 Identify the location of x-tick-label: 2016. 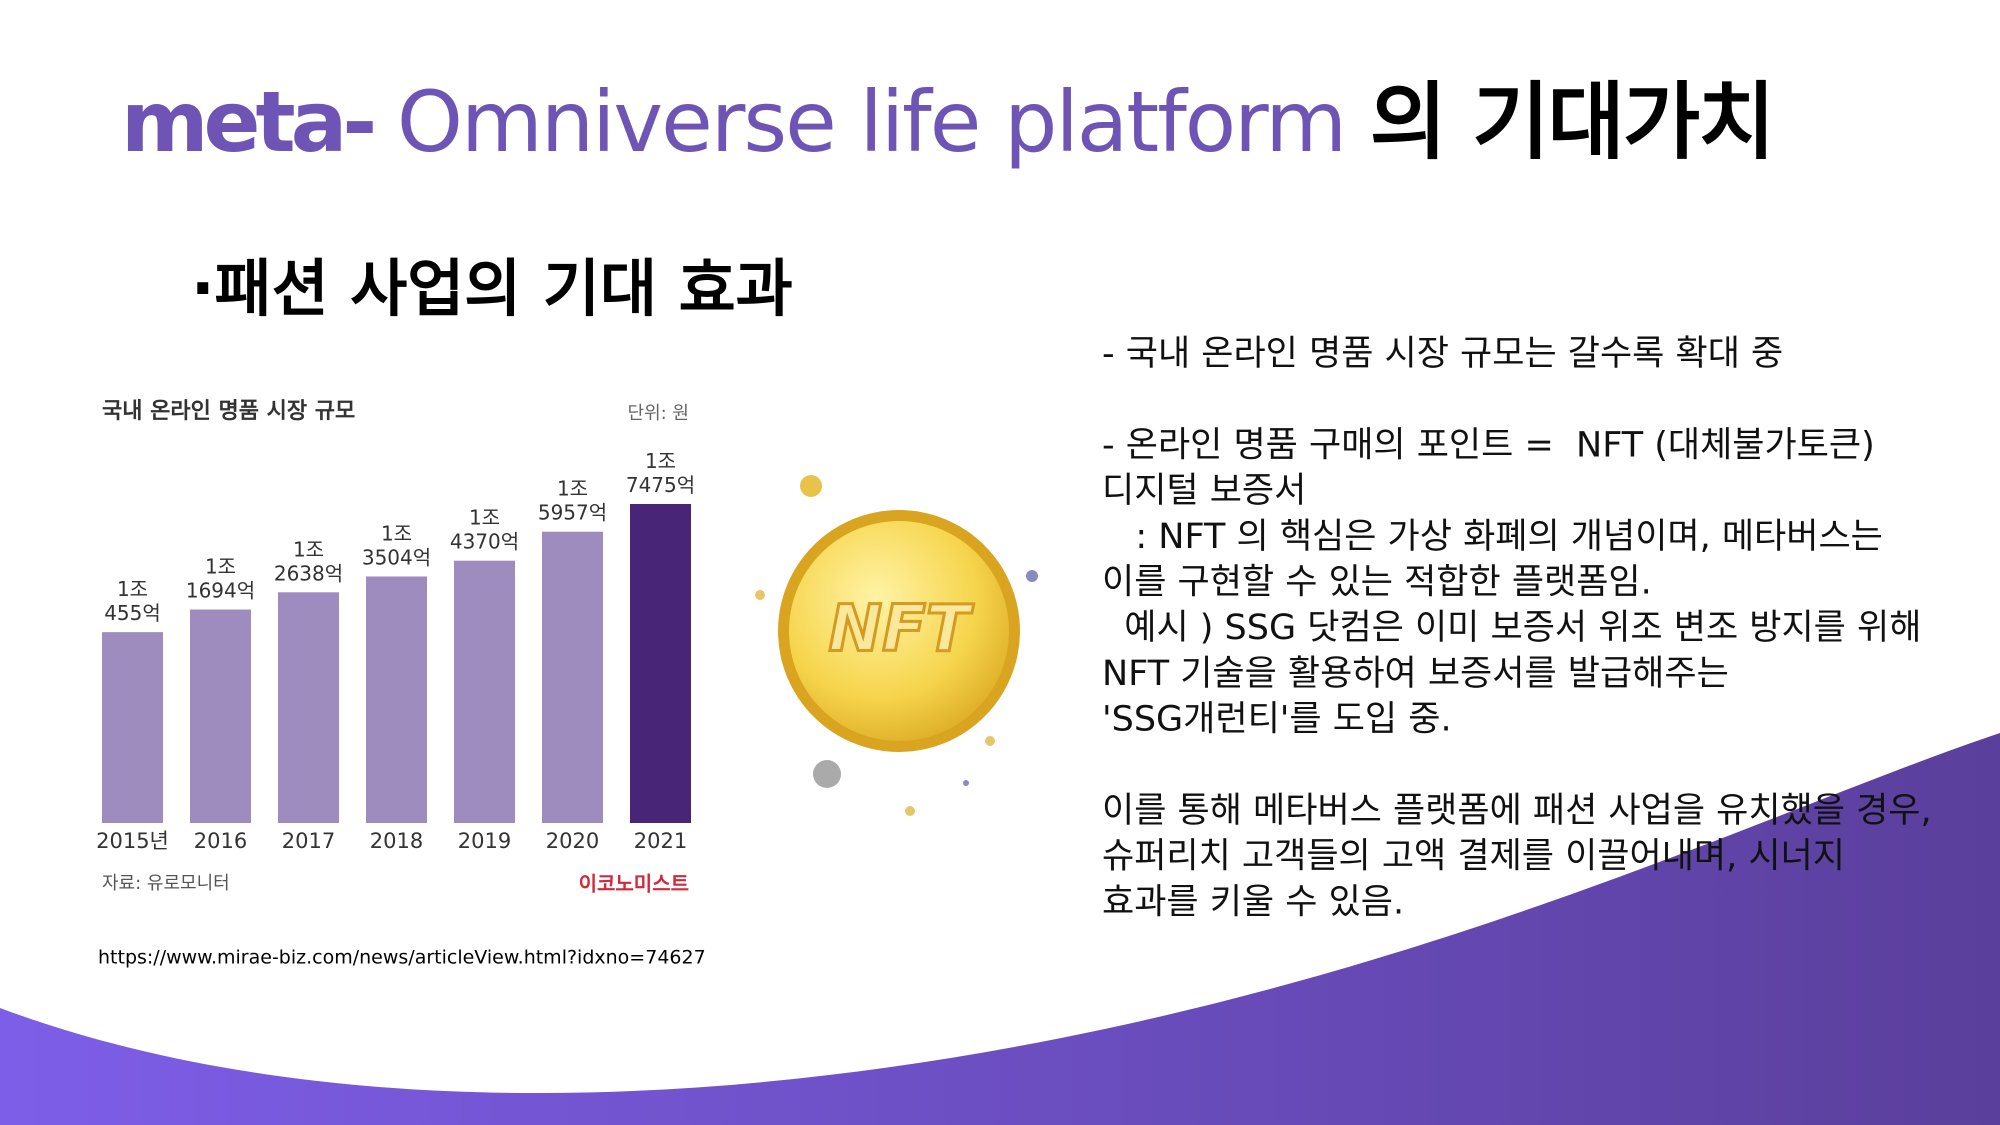
(220, 841).